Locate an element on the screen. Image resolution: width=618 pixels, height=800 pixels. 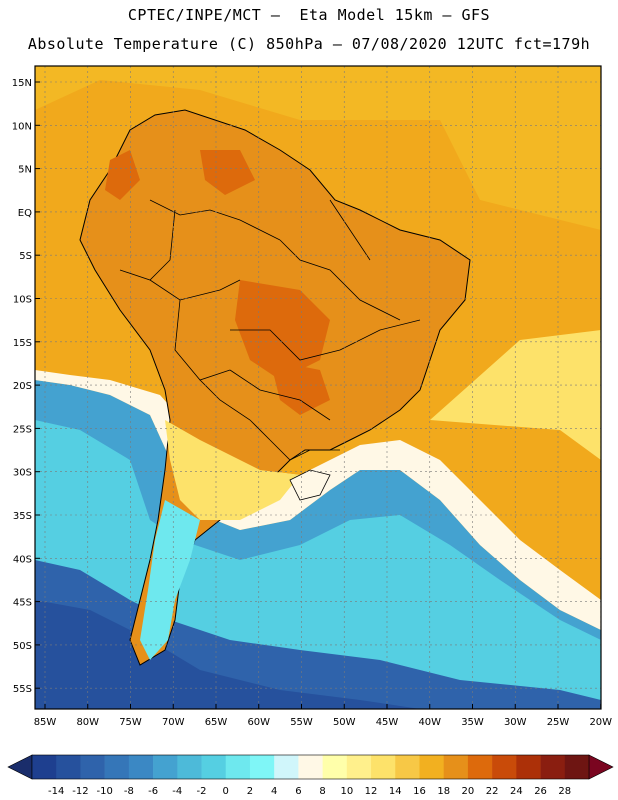
hot-core-center is located at coordinates (282, 330).